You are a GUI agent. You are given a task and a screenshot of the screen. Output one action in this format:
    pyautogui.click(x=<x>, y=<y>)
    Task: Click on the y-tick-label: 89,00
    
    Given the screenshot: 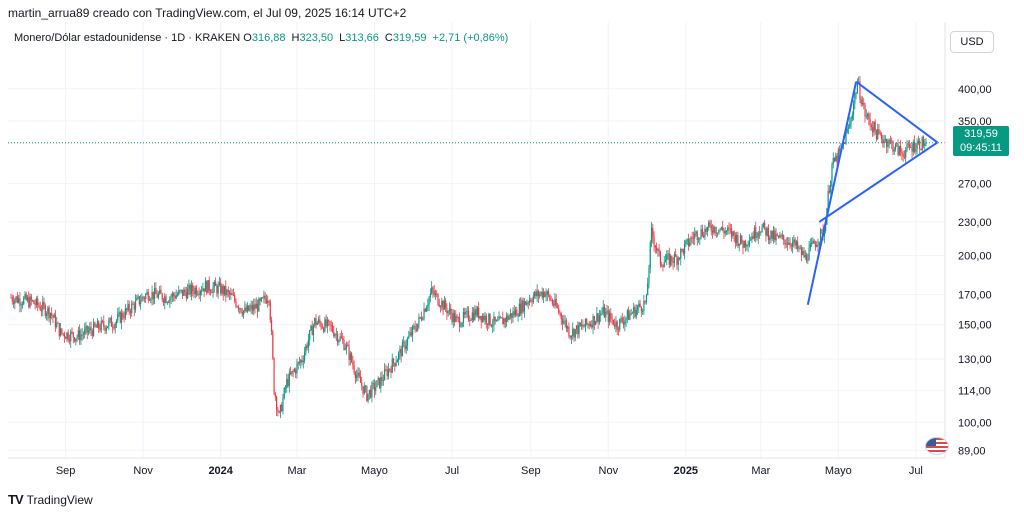 What is the action you would take?
    pyautogui.click(x=972, y=451)
    